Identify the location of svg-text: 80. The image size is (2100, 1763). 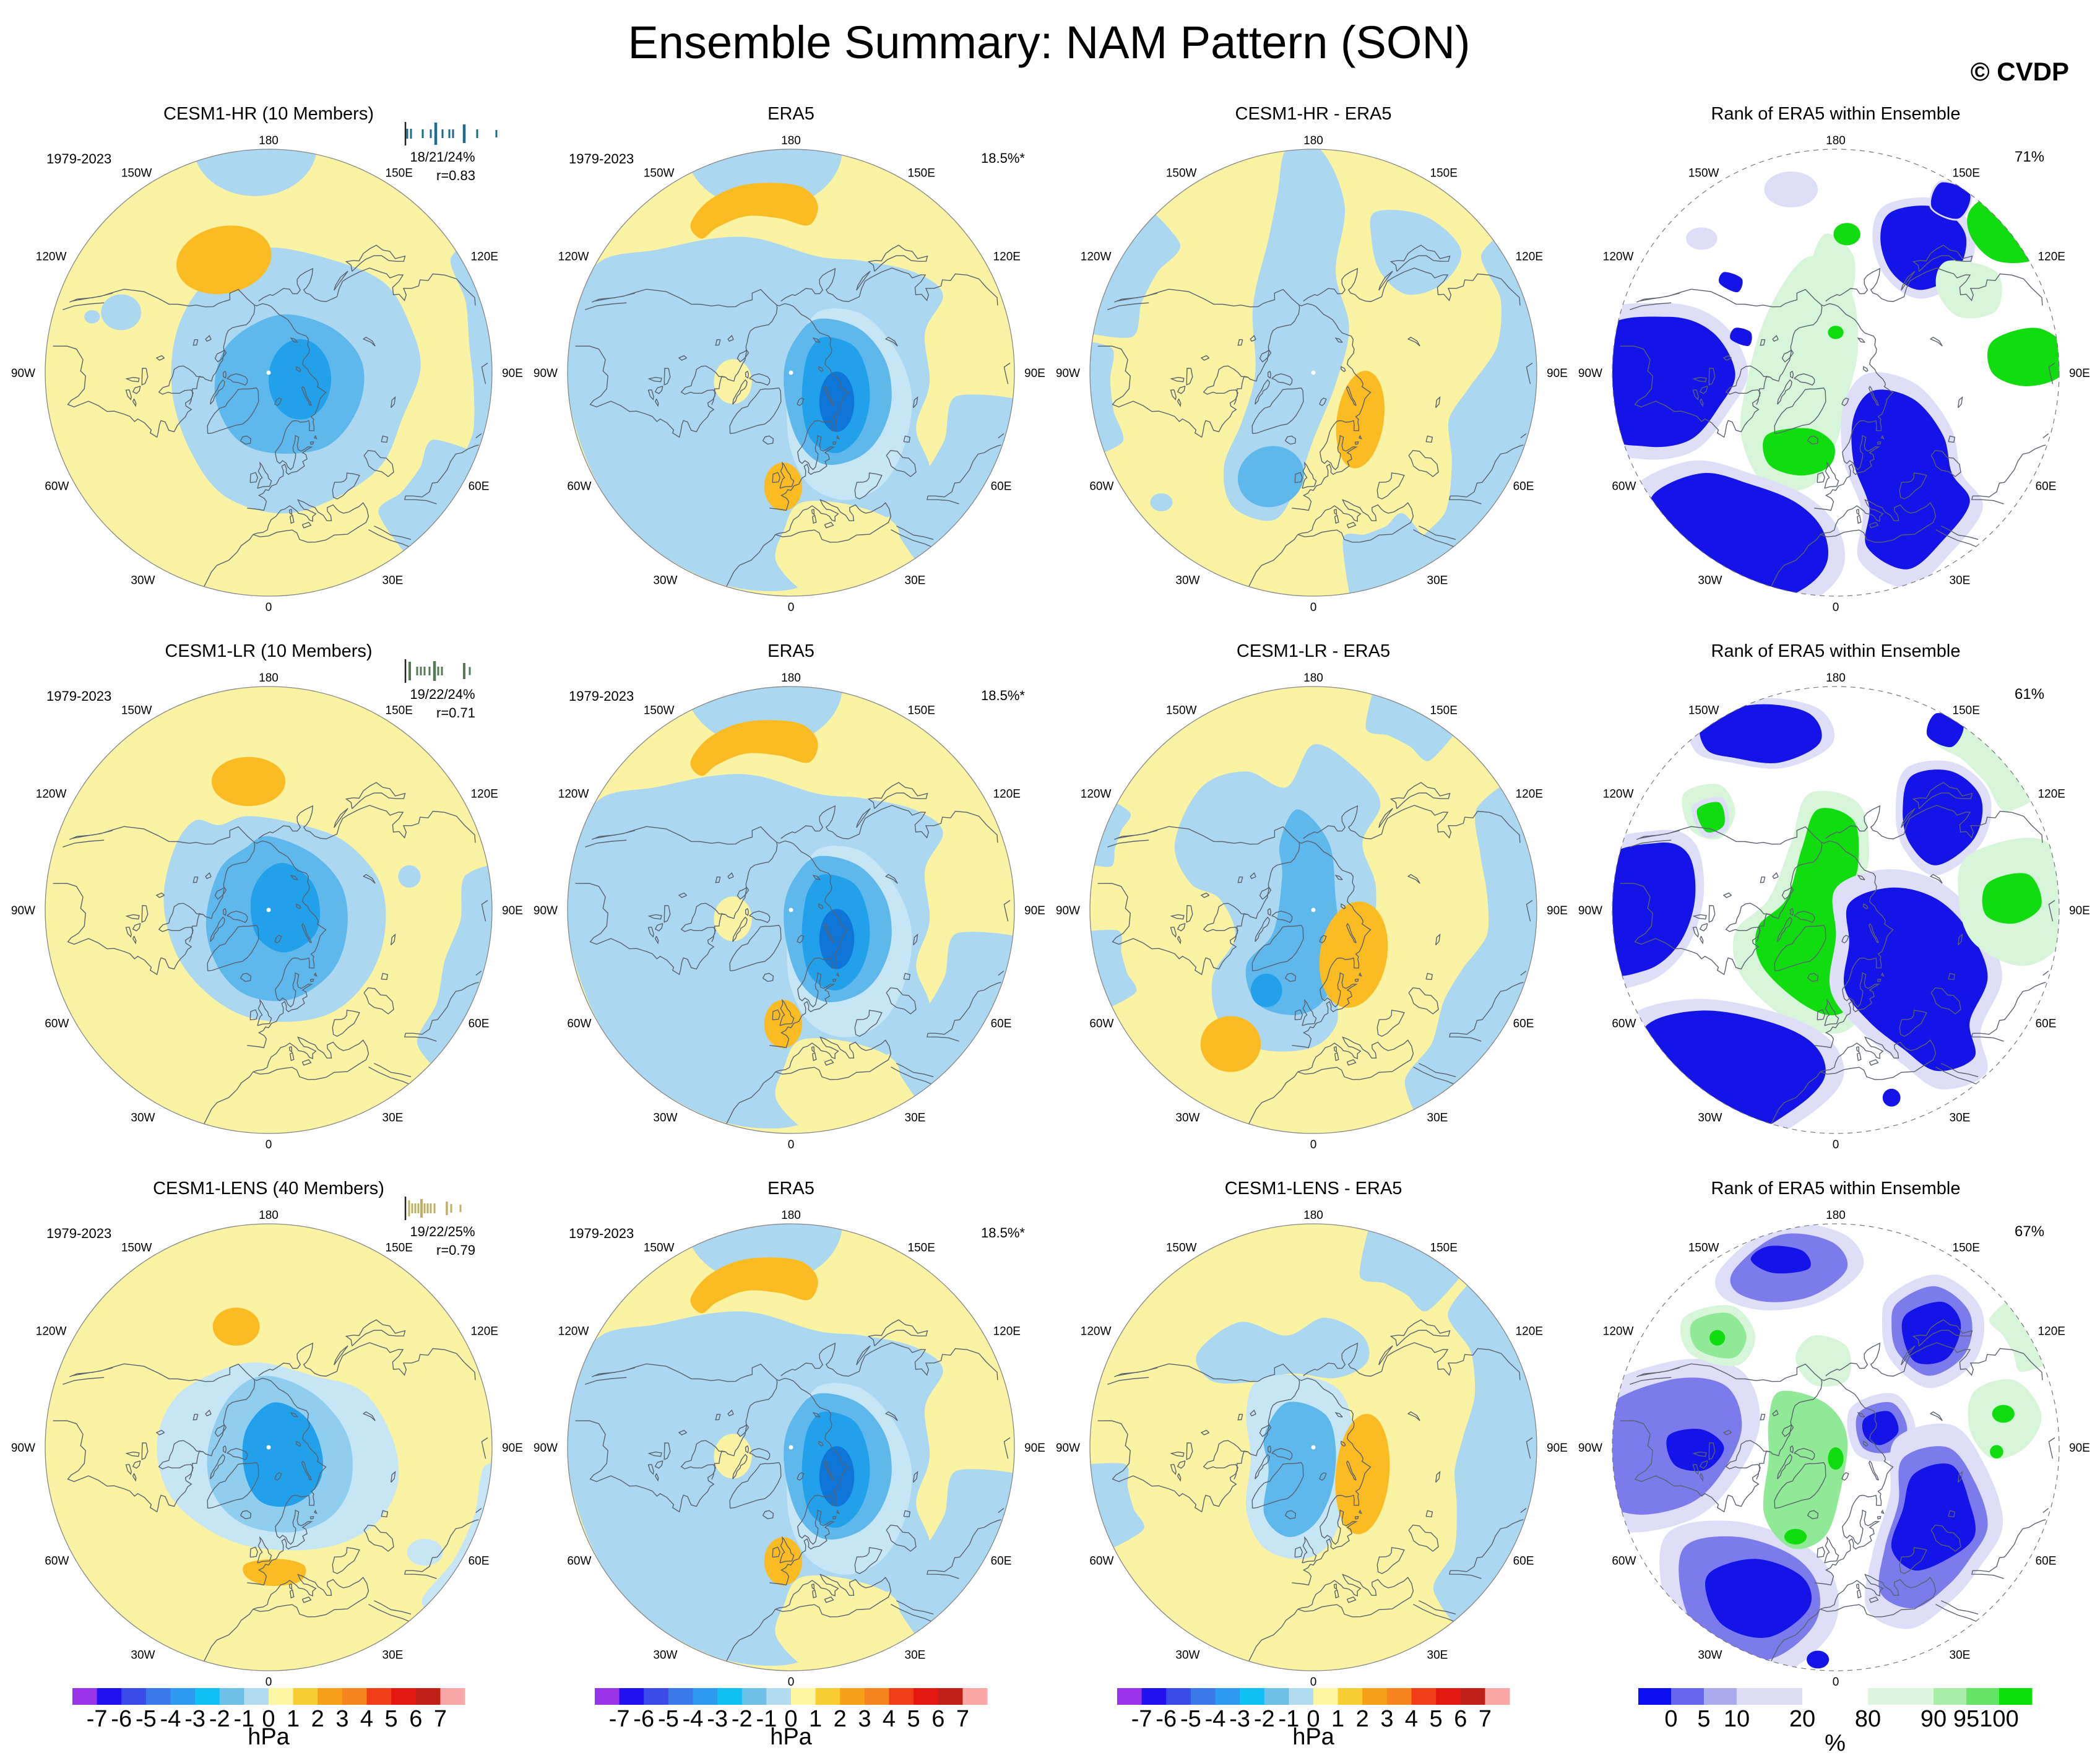
(1868, 1719).